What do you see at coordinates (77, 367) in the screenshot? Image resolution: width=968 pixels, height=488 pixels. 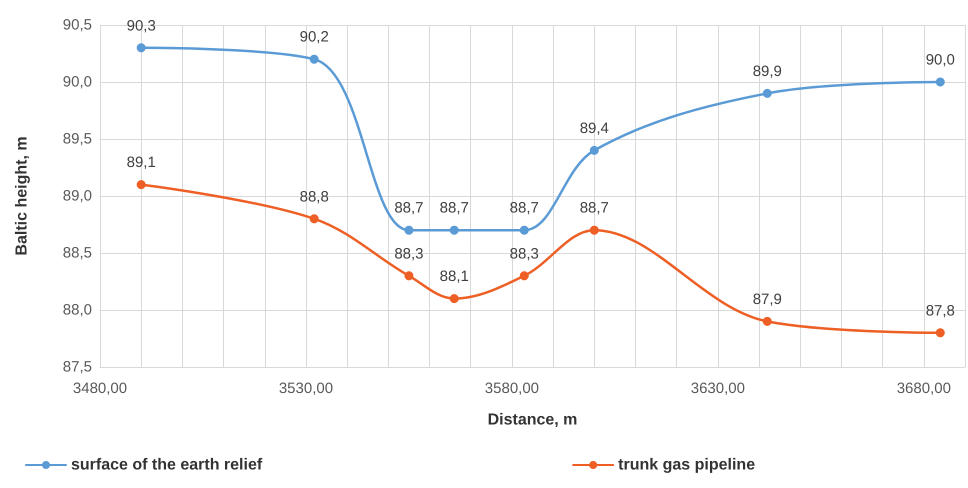 I see `y-tick-label: 87,5` at bounding box center [77, 367].